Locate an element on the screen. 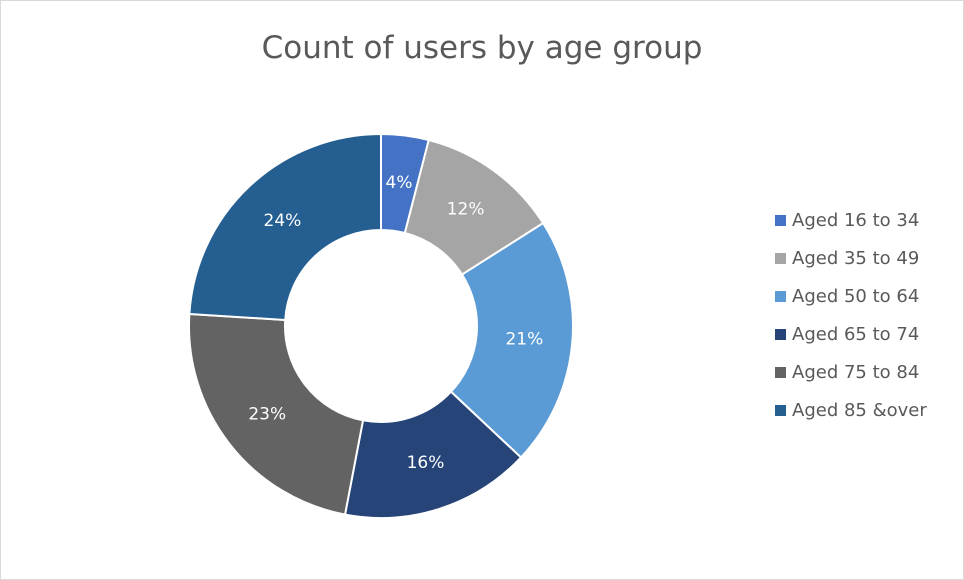 The height and width of the screenshot is (580, 964). legend-item: Aged 16 to 34 is located at coordinates (851, 220).